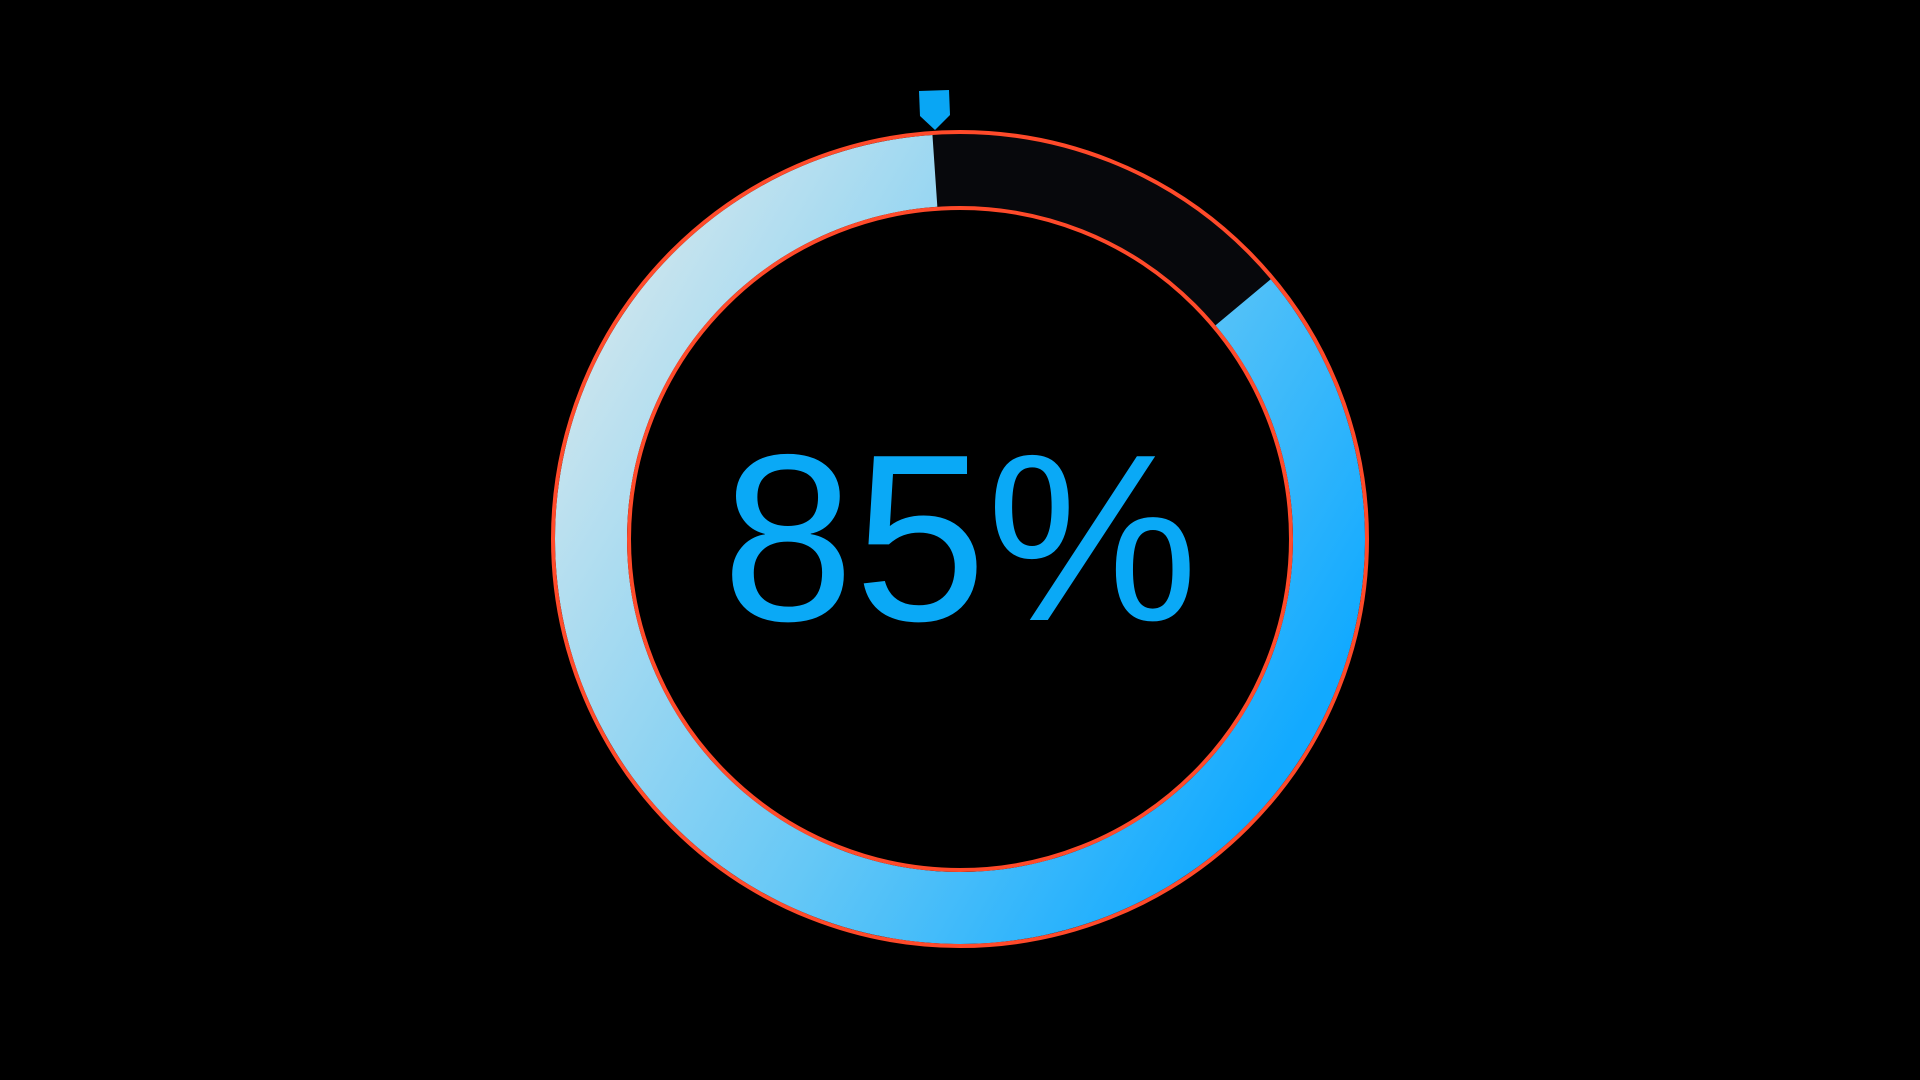  I want to click on progress-percentage-label: 85%, so click(960, 538).